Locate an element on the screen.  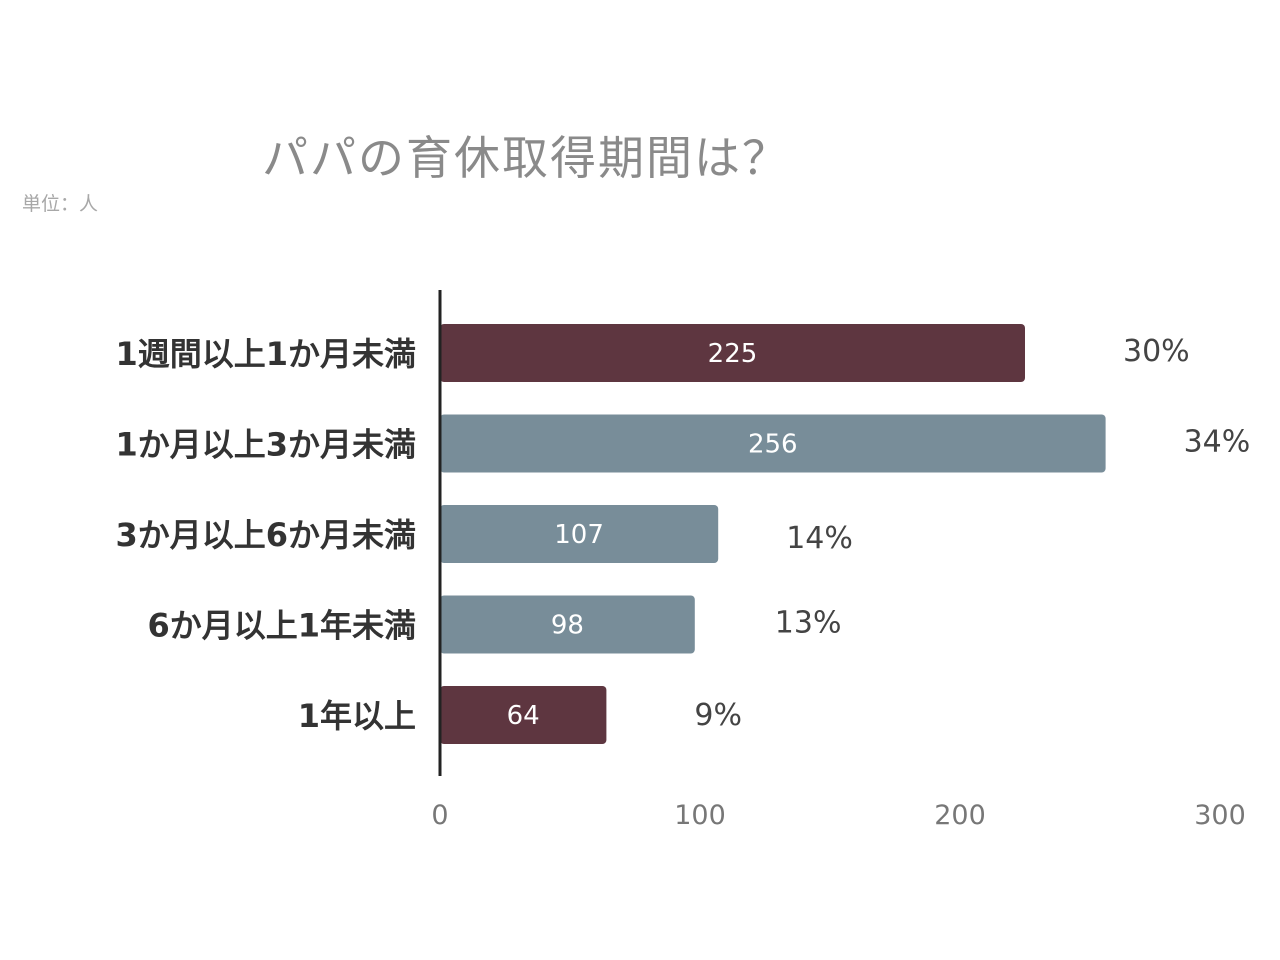
bar-value-label: 256 is located at coordinates (773, 445).